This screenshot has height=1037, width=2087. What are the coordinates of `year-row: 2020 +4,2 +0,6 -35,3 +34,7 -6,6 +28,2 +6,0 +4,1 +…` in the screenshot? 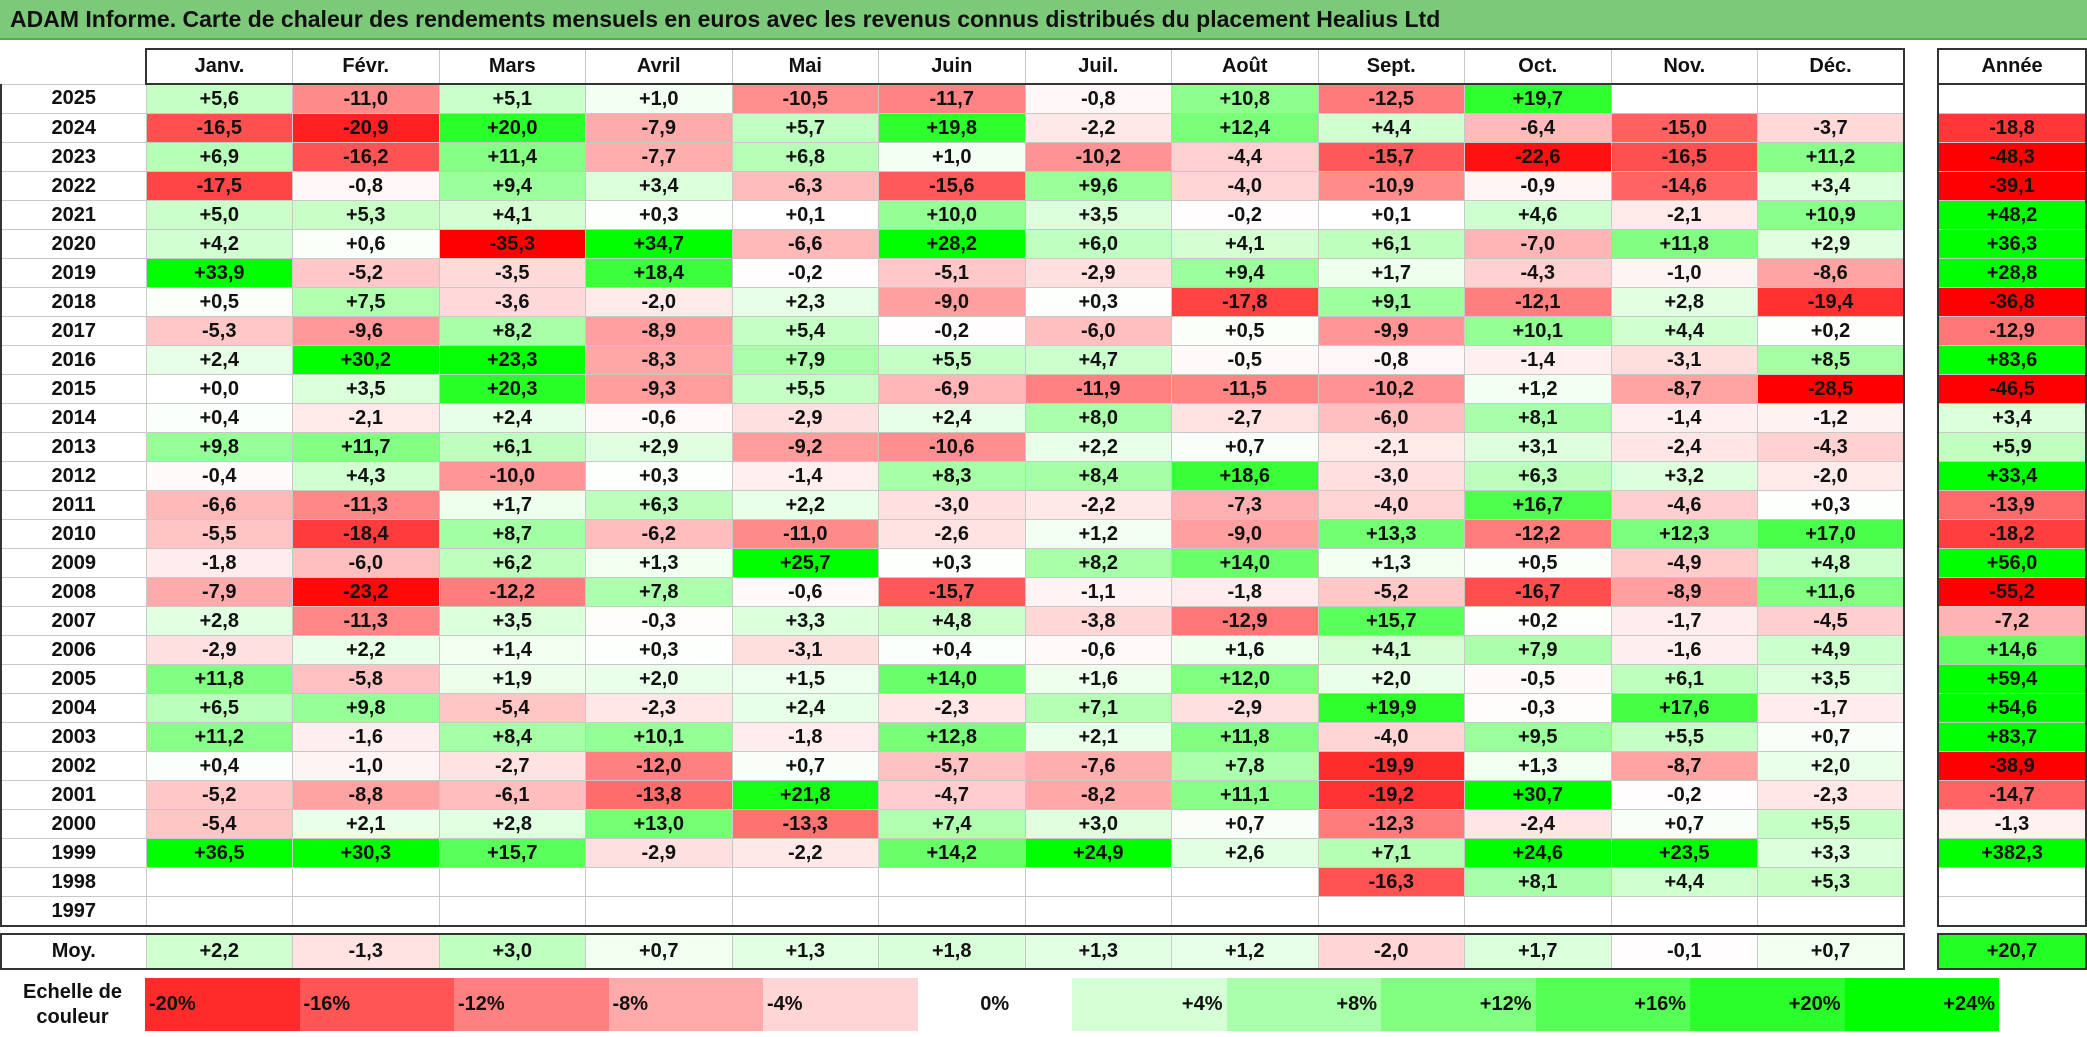 It's located at (952, 244).